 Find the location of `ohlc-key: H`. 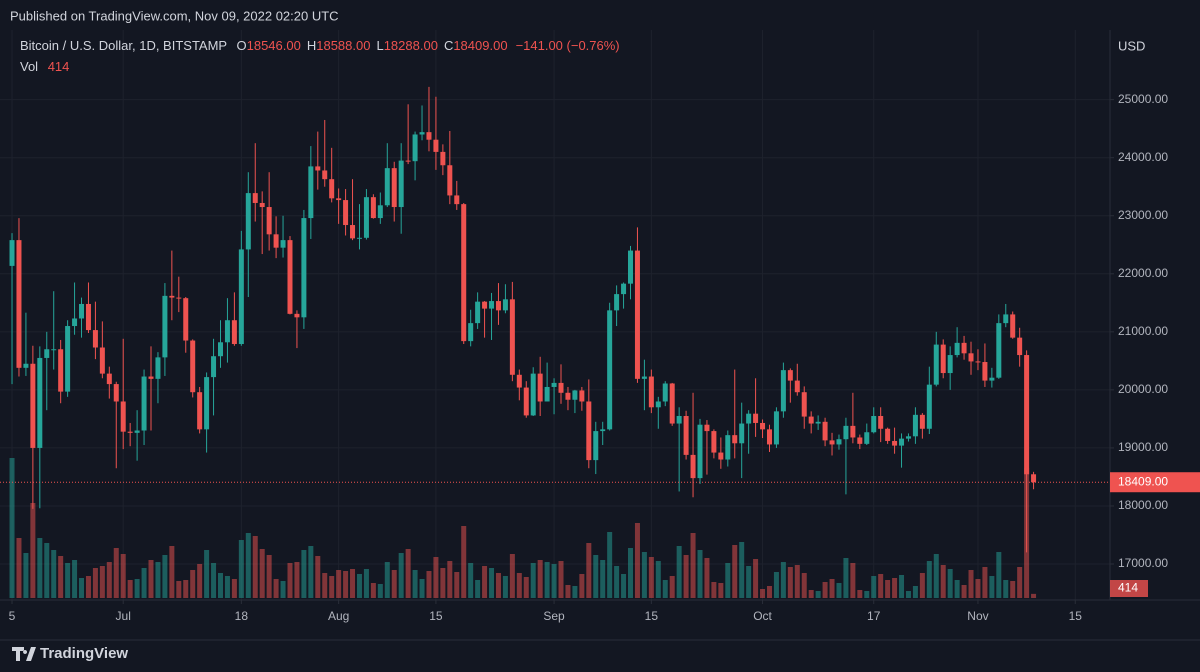

ohlc-key: H is located at coordinates (311, 45).